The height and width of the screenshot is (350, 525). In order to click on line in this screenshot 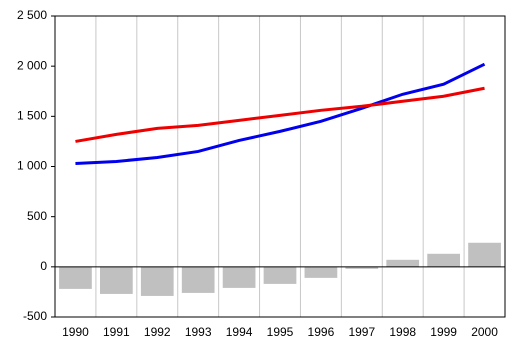, I will do `click(280, 114)`.